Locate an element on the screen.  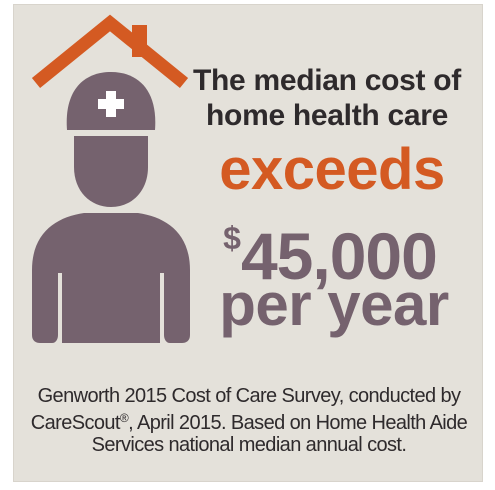
source-line-3: Services national median annual cost. is located at coordinates (249, 445).